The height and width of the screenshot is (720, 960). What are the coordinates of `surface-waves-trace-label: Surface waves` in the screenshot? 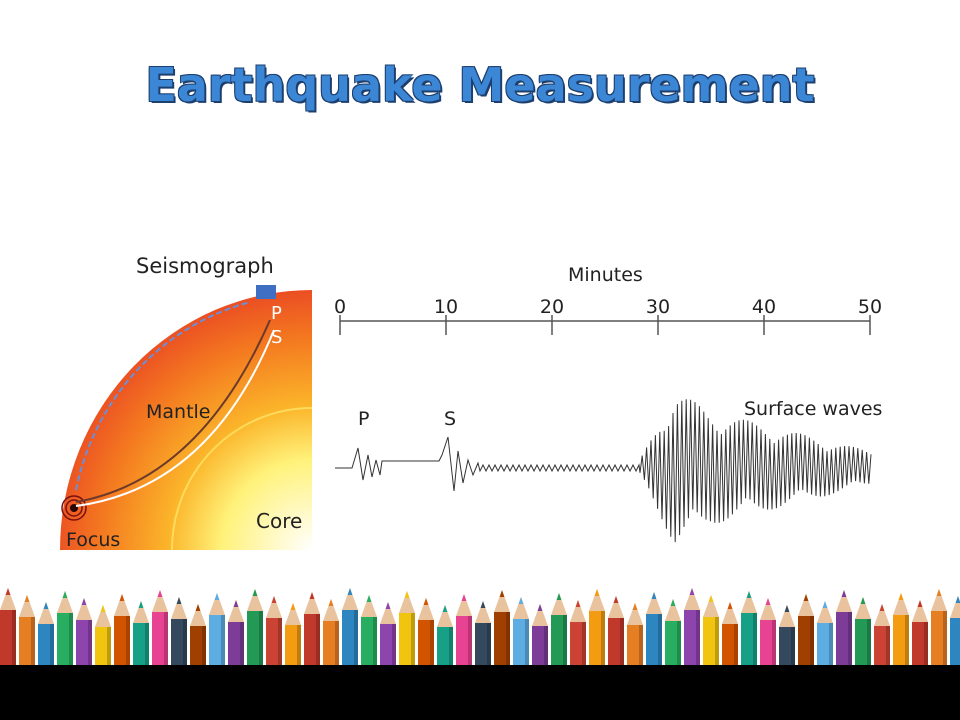 It's located at (813, 409).